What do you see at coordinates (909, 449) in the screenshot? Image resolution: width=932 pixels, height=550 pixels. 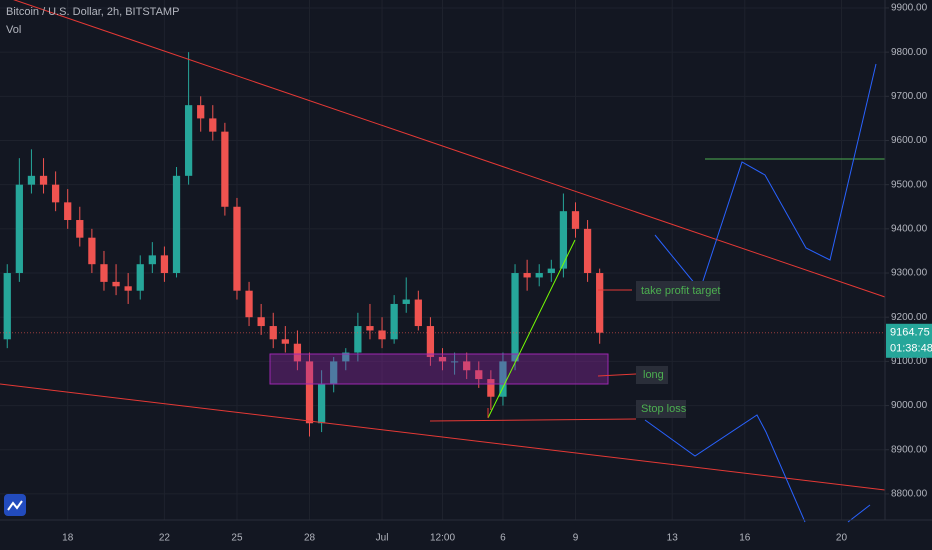 I see `y-tick-label: 8900.00` at bounding box center [909, 449].